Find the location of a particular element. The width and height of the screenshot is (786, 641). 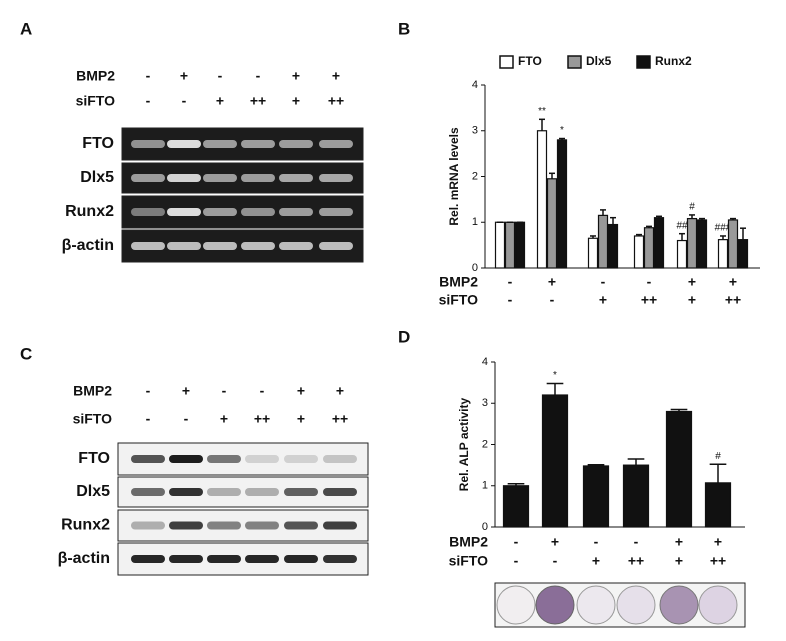

significance-mark: # is located at coordinates (692, 207).